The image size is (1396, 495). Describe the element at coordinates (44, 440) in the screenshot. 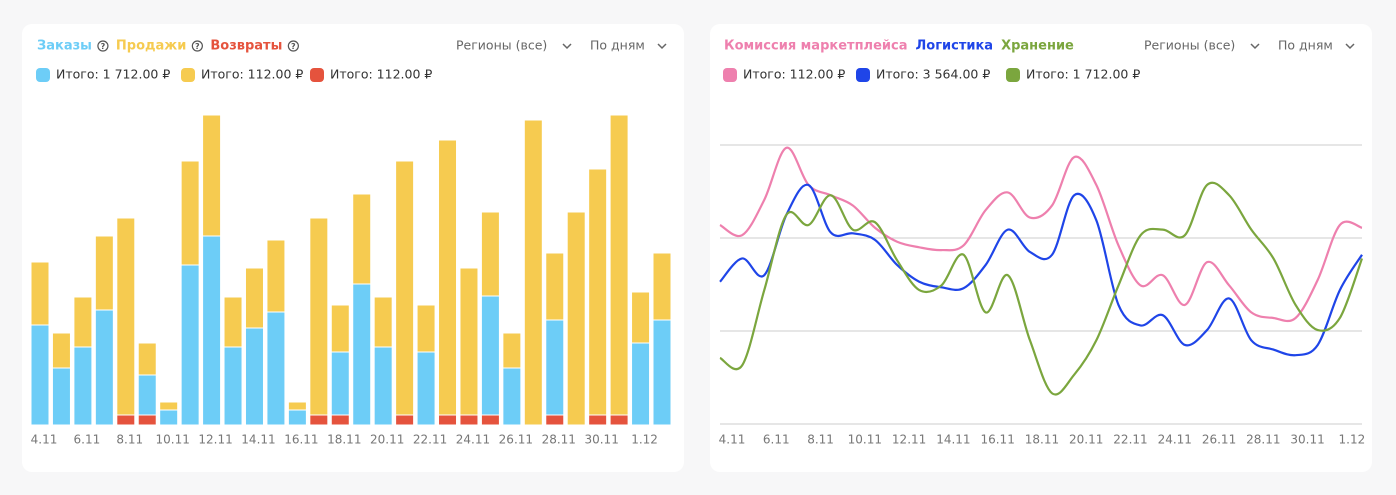

I see `x-tick-label: 4.11` at that location.